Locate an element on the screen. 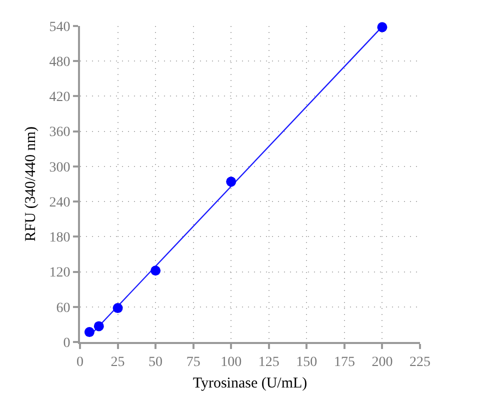 This screenshot has width=500, height=400. y-tick-label: 420 is located at coordinates (59, 98).